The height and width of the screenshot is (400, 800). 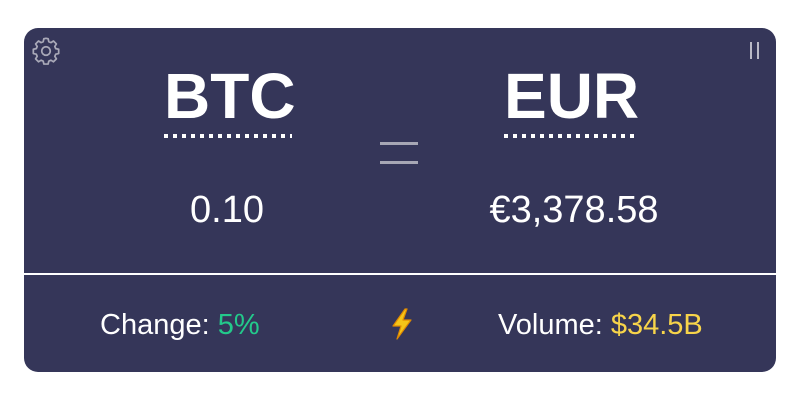 I want to click on volume-value: $34.5B, so click(x=656, y=325).